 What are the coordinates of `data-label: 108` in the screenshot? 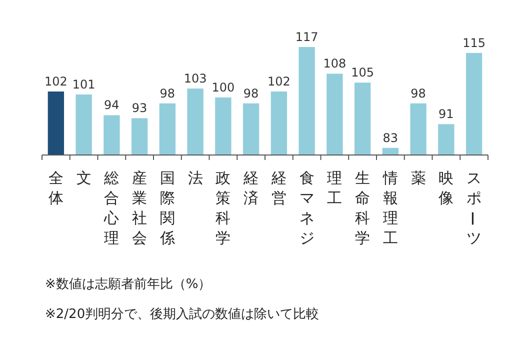 It's located at (334, 63).